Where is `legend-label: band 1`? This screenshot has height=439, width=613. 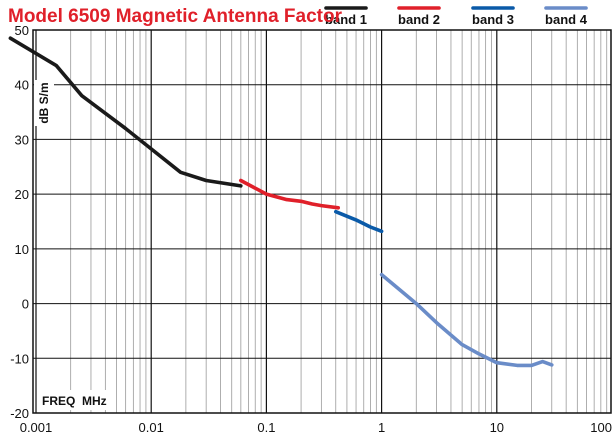 legend-label: band 1 is located at coordinates (346, 19).